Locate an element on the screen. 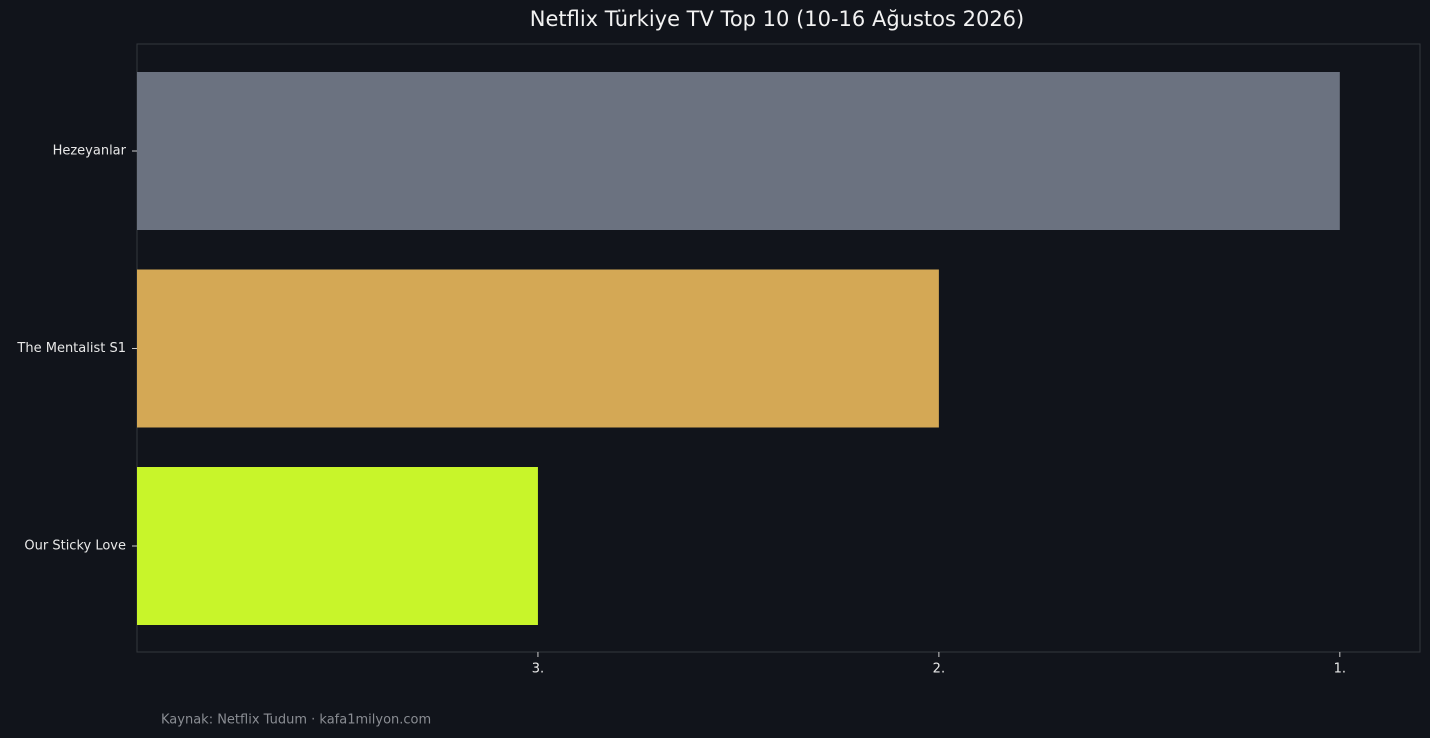 Image resolution: width=1430 pixels, height=738 pixels. y-tick-label: The Mentalist S1 is located at coordinates (71, 348).